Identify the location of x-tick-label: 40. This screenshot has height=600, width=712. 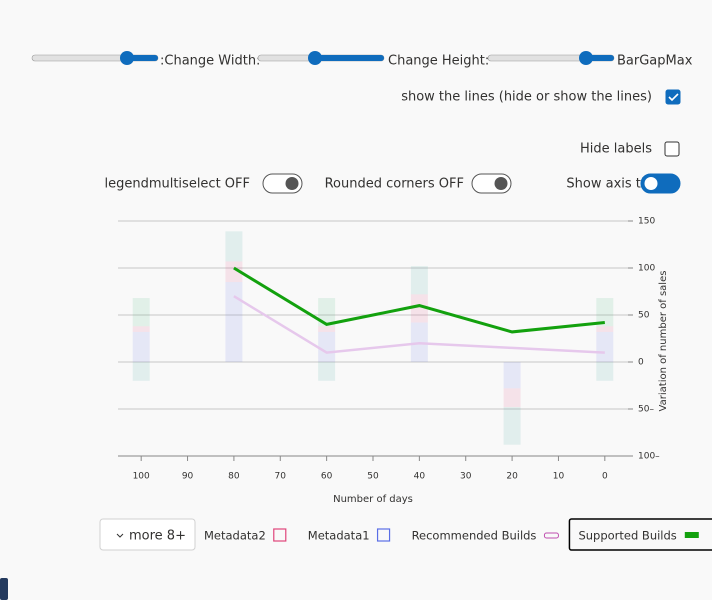
(420, 477).